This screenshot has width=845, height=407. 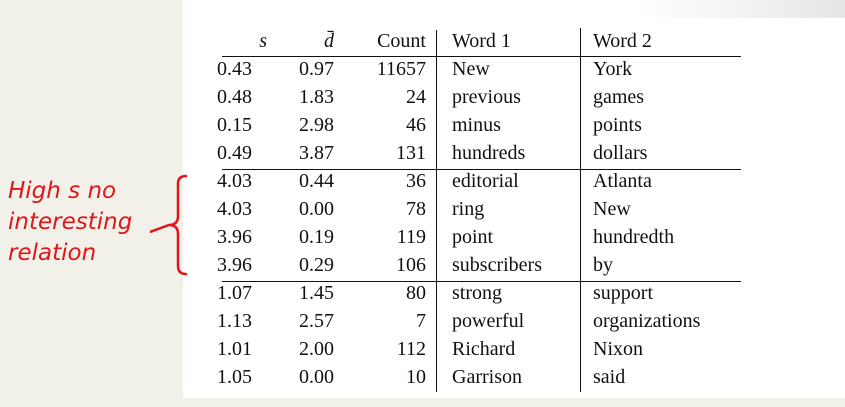 What do you see at coordinates (416, 181) in the screenshot?
I see `table-cell: 36` at bounding box center [416, 181].